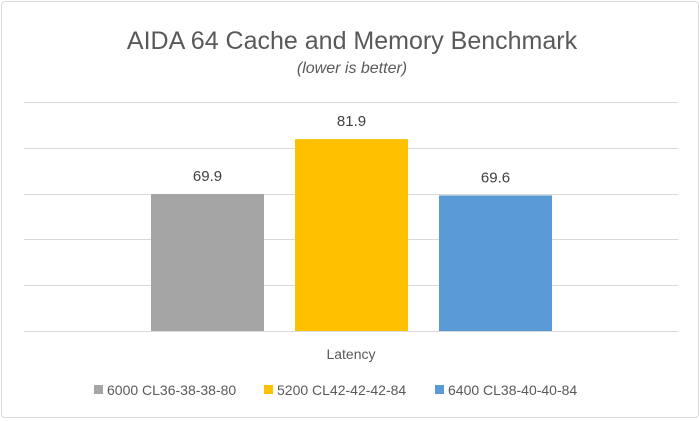  I want to click on chart-subtitle: (lower is better), so click(352, 68).